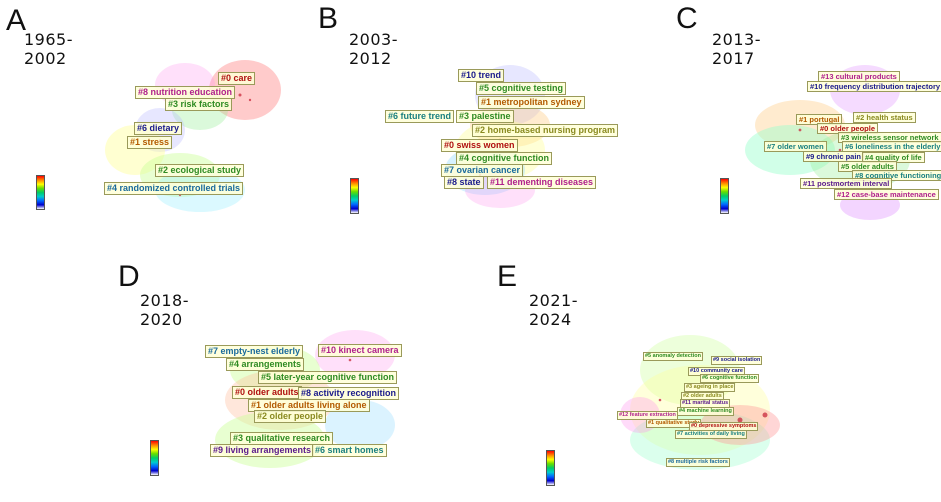 The width and height of the screenshot is (941, 502). What do you see at coordinates (254, 352) in the screenshot?
I see `cluster-label: #7 empty-nest elderly` at bounding box center [254, 352].